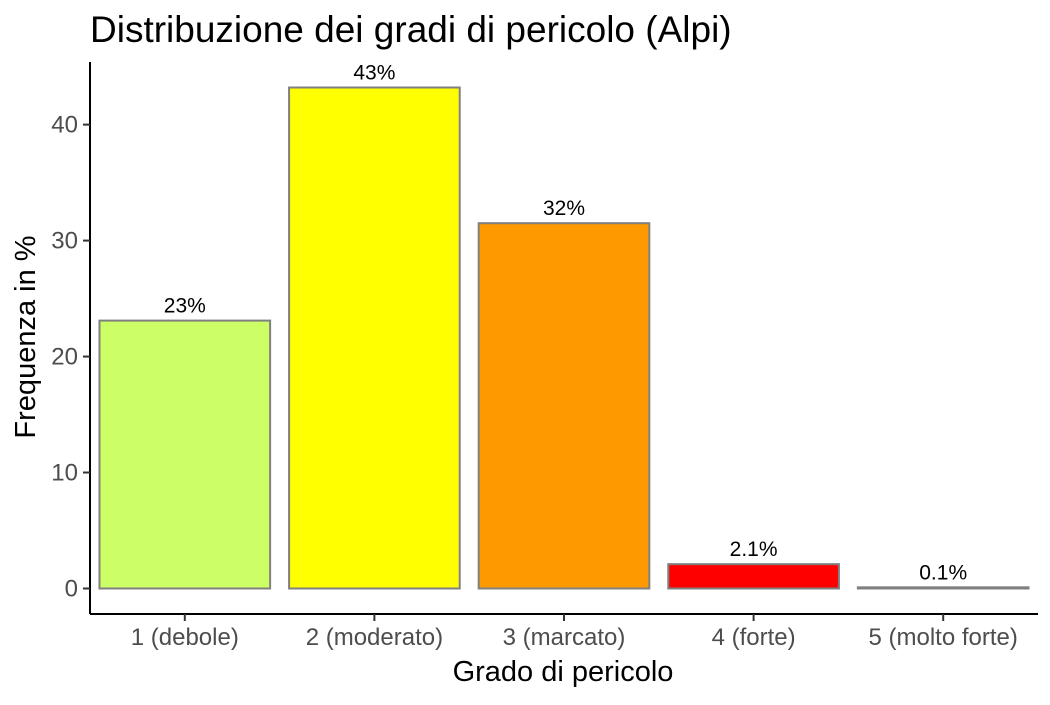 The height and width of the screenshot is (705, 1050). Describe the element at coordinates (754, 637) in the screenshot. I see `x-tick-label: 4 (forte)` at that location.